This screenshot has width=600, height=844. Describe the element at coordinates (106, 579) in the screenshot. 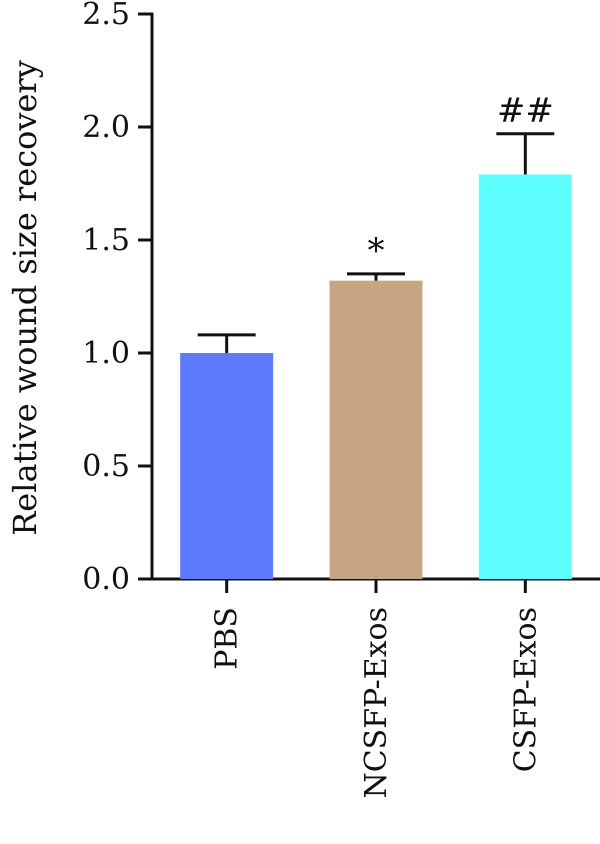

I see `y-tick-label: 0.0` at that location.